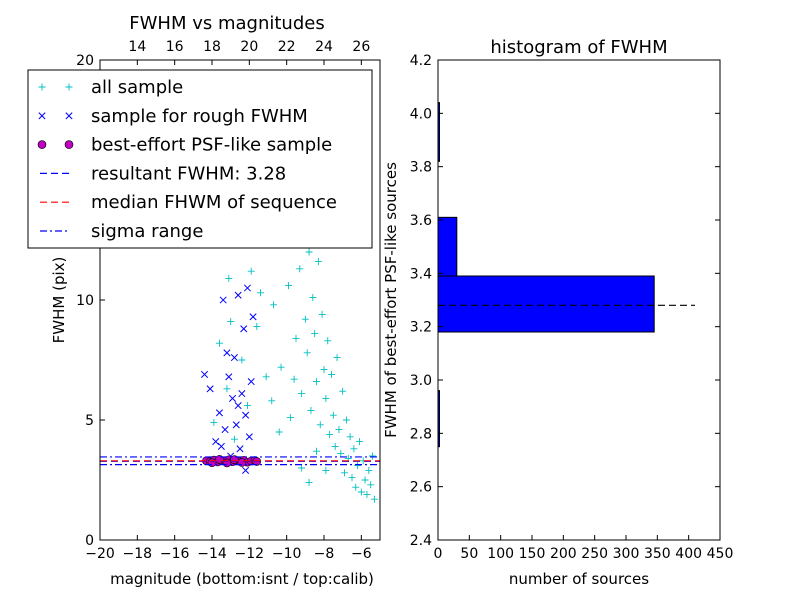 The image size is (800, 600). Describe the element at coordinates (657, 554) in the screenshot. I see `histogram-x-tick-label: 350` at that location.